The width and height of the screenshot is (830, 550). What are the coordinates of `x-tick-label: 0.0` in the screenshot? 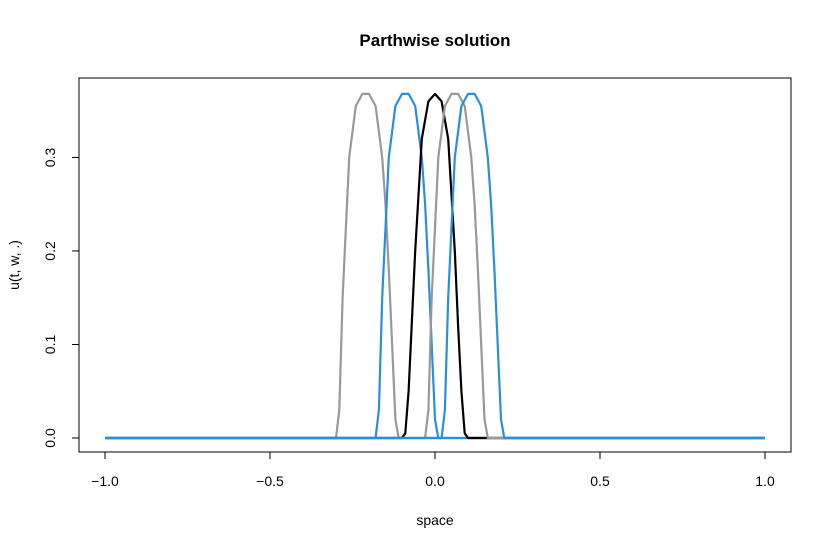 It's located at (435, 481).